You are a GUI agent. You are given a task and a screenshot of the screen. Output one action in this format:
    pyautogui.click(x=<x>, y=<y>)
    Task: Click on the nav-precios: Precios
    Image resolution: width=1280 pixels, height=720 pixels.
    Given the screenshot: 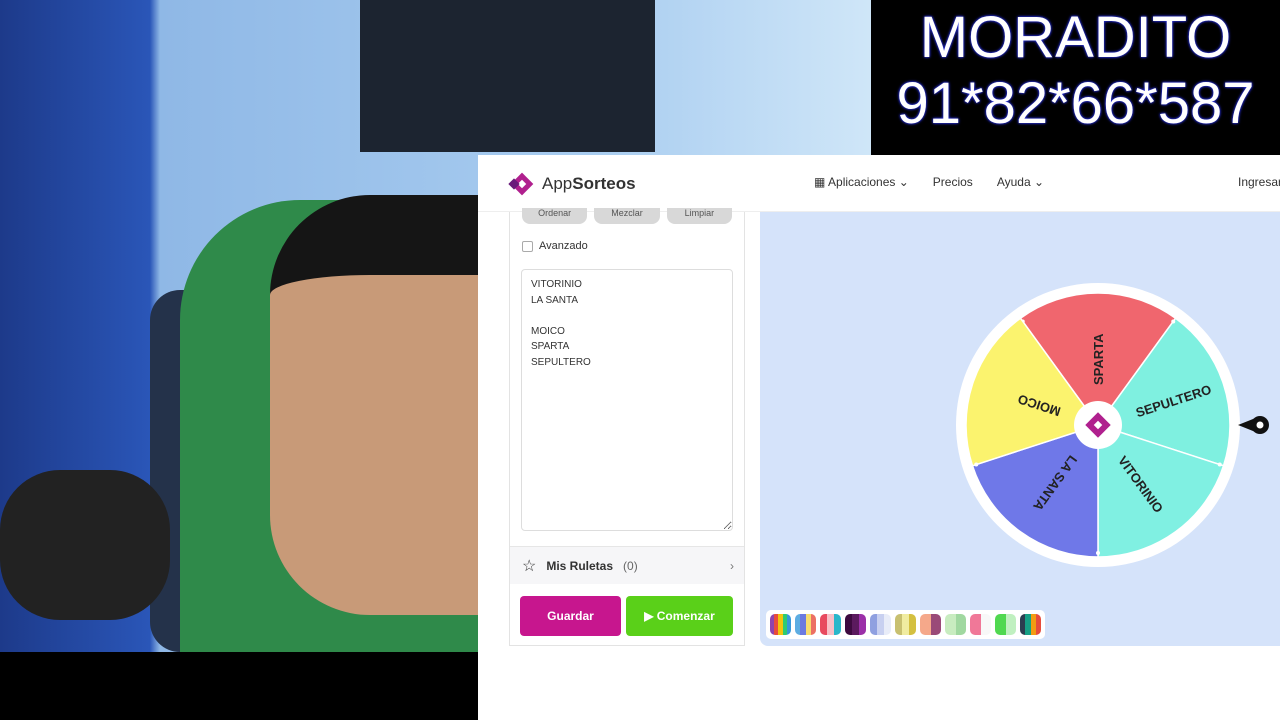 What is the action you would take?
    pyautogui.click(x=952, y=182)
    